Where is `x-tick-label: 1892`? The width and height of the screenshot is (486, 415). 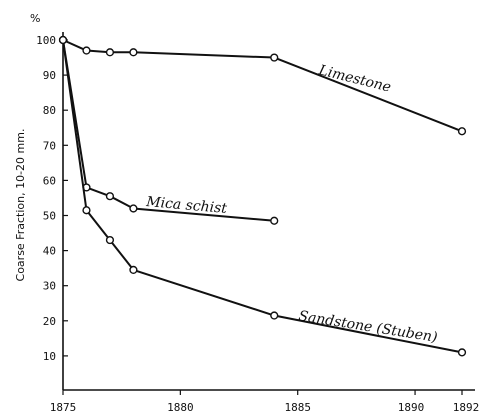
x-tick-label: 1892 is located at coordinates (466, 407).